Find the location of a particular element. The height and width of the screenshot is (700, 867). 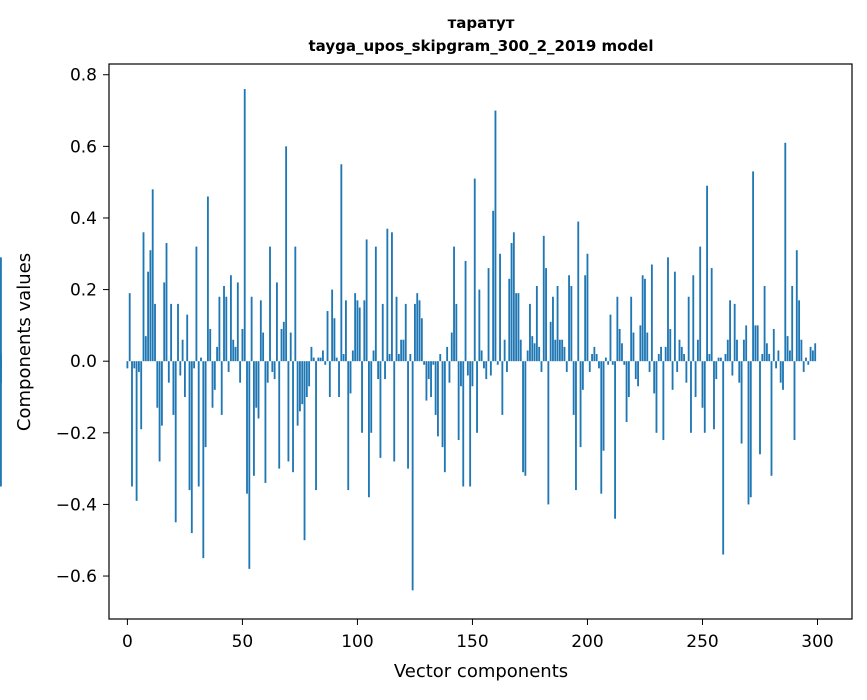

x-tick-label: 200 is located at coordinates (587, 642).